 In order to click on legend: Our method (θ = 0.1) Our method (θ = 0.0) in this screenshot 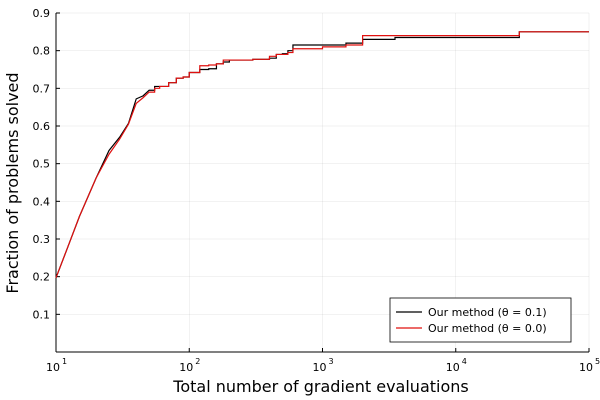, I will do `click(480, 320)`.